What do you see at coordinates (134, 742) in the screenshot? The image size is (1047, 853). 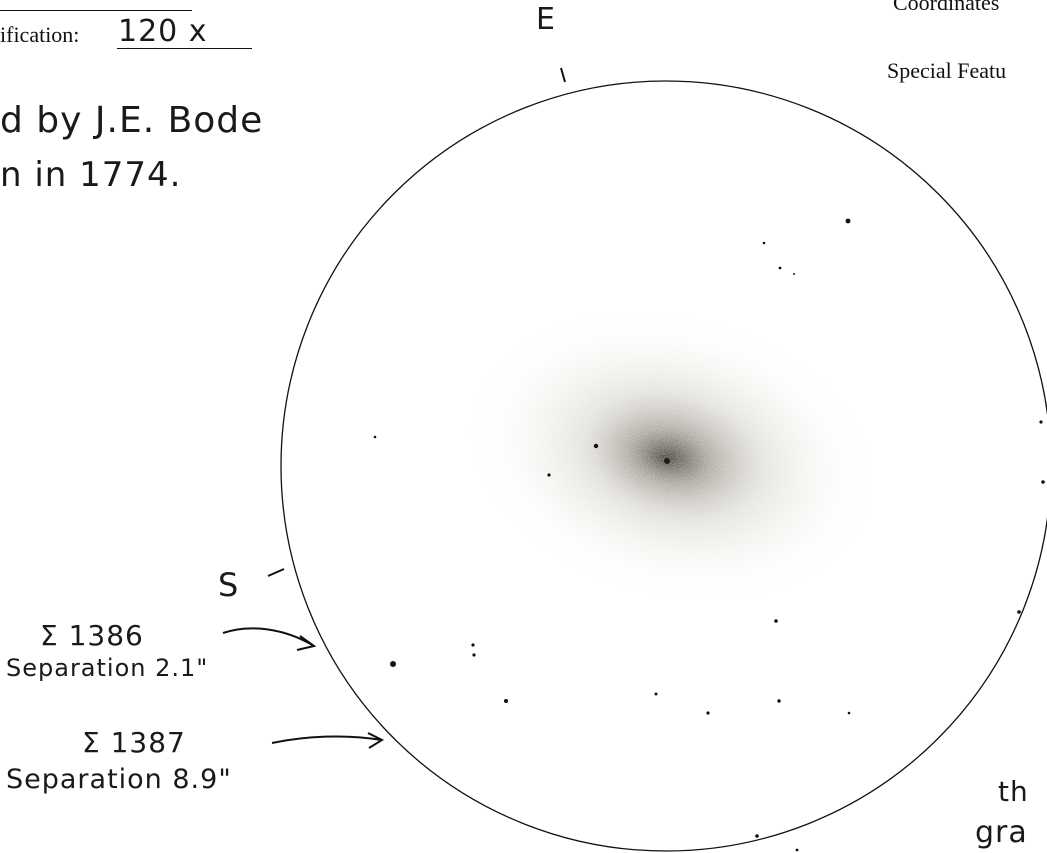 I see `double-star-2-name: Σ 1387` at bounding box center [134, 742].